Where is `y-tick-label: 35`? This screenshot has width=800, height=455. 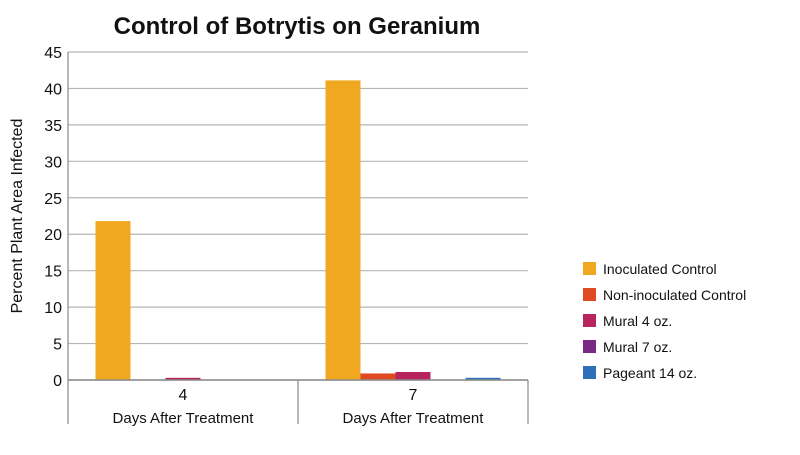
y-tick-label: 35 is located at coordinates (53, 126).